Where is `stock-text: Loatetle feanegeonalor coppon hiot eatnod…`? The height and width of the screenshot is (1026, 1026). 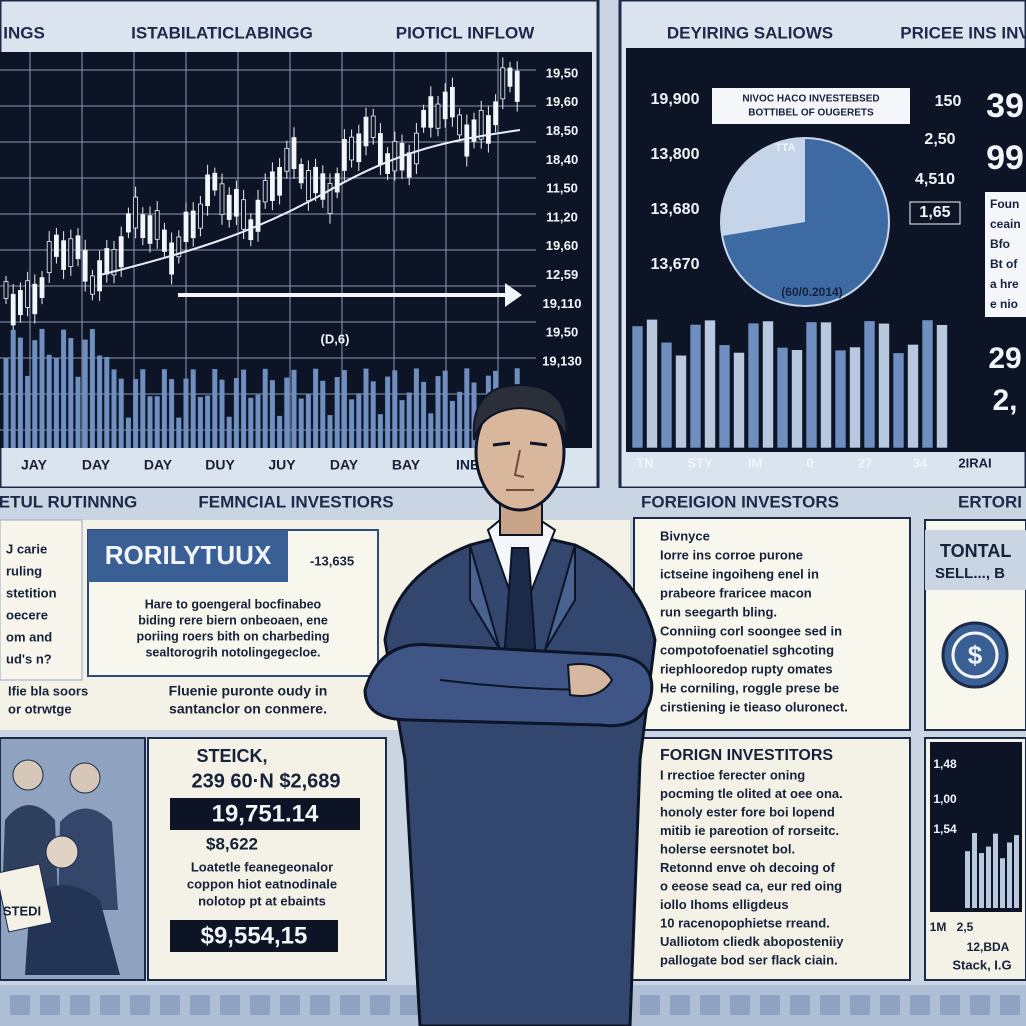 stock-text: Loatetle feanegeonalor coppon hiot eatnod… is located at coordinates (262, 883).